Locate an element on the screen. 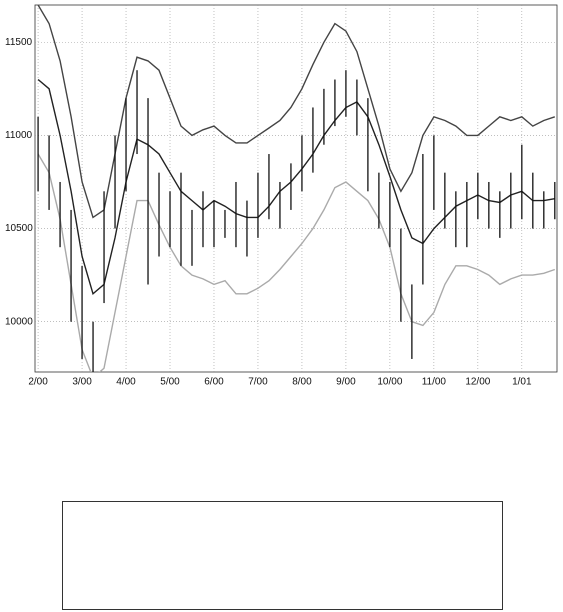 The width and height of the screenshot is (563, 612). x-tick-label: 2/00 is located at coordinates (38, 382).